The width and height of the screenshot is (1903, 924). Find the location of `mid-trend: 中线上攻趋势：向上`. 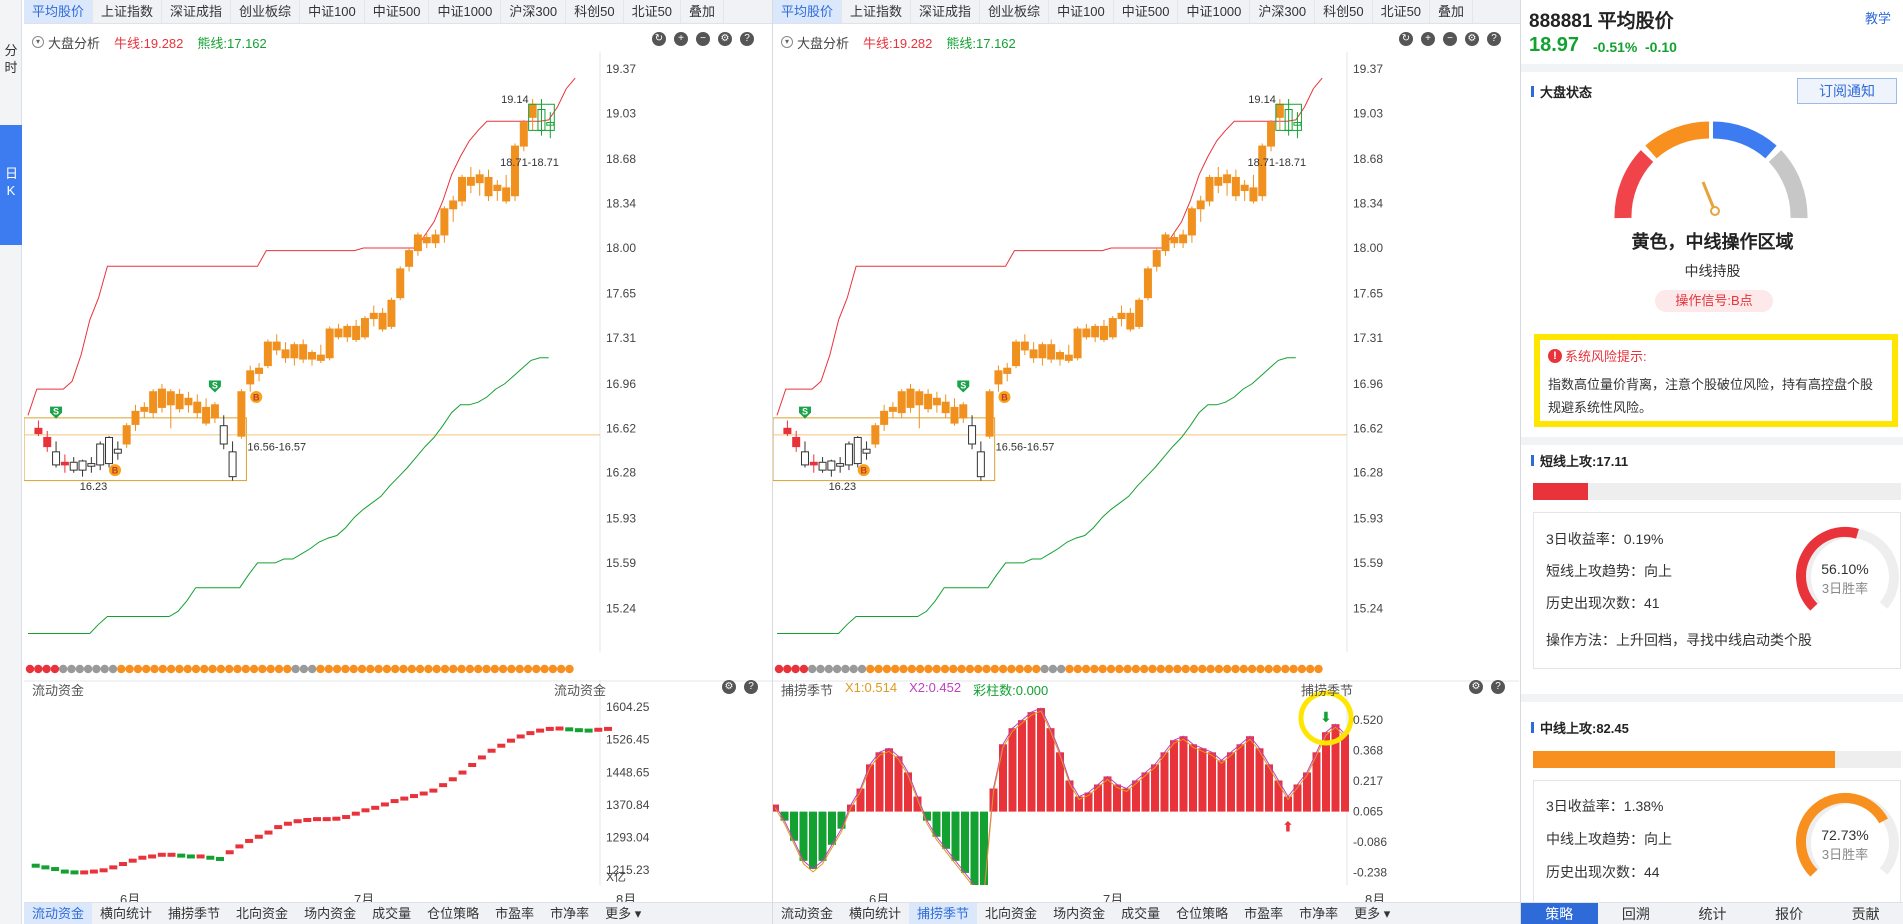

mid-trend: 中线上攻趋势：向上 is located at coordinates (1609, 839).